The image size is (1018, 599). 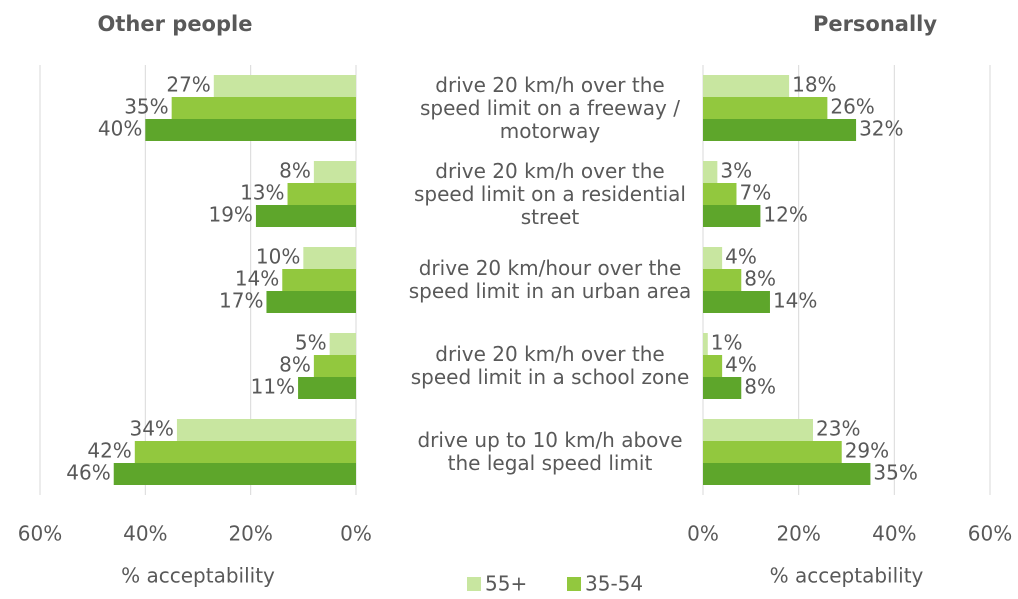 What do you see at coordinates (262, 193) in the screenshot?
I see `data-label: 13%` at bounding box center [262, 193].